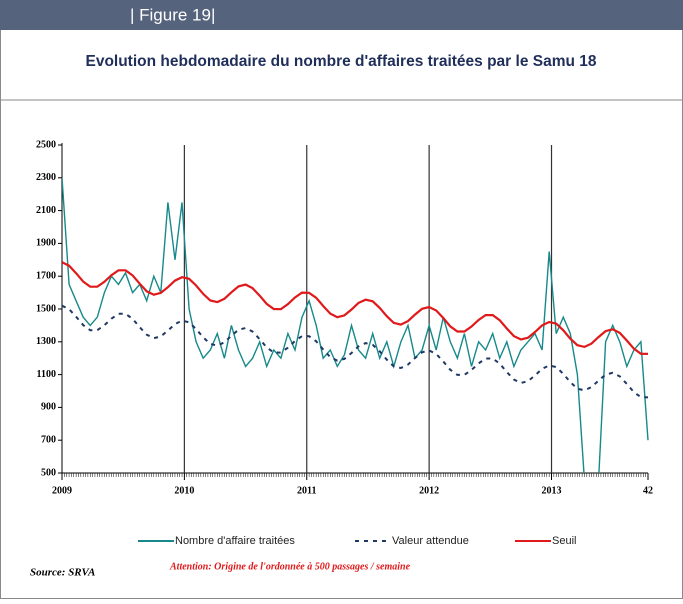 Image resolution: width=683 pixels, height=604 pixels. What do you see at coordinates (62, 573) in the screenshot?
I see `source: Source: SRVA` at bounding box center [62, 573].